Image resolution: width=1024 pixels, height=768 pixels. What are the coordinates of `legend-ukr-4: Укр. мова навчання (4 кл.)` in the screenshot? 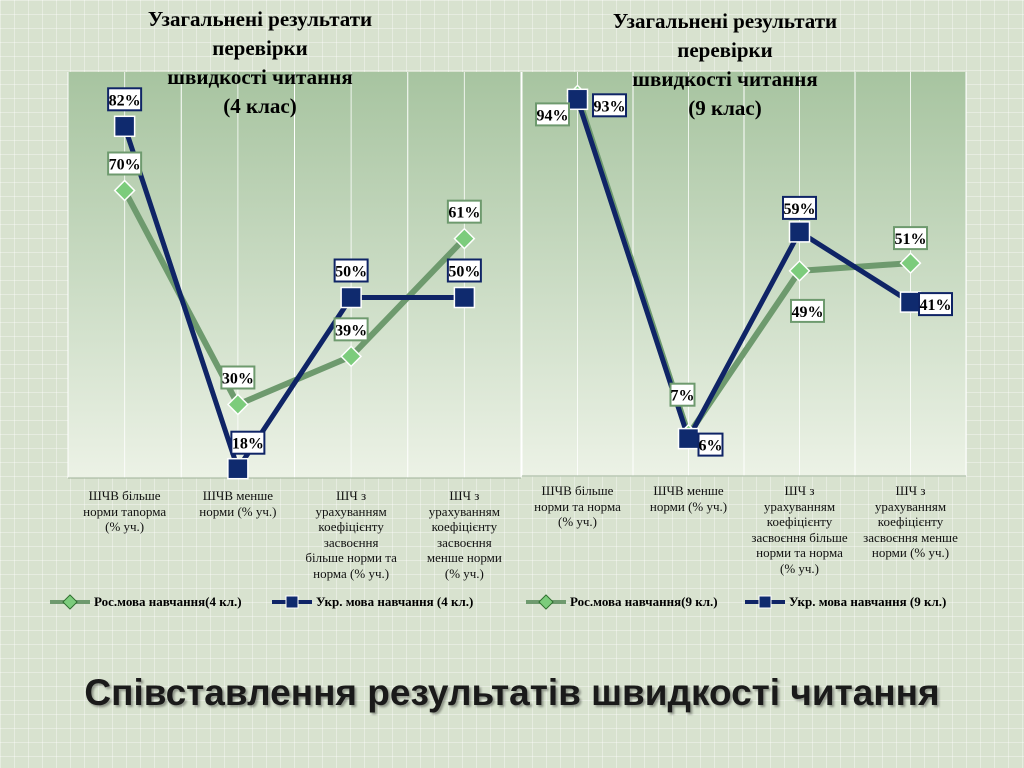 It's located at (372, 602).